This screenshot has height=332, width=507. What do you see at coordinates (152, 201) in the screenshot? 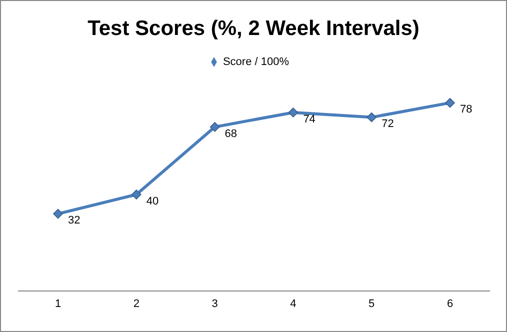
I see `data-label: 40` at bounding box center [152, 201].